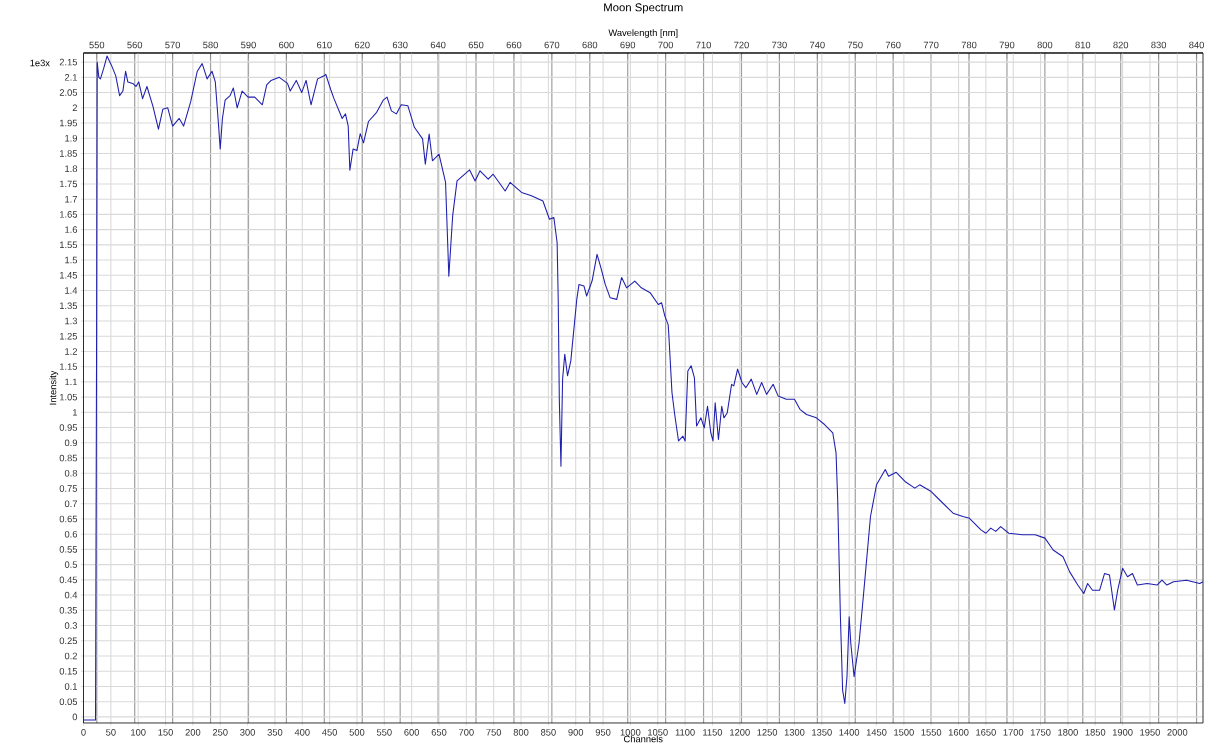 Image resolution: width=1217 pixels, height=755 pixels. Describe the element at coordinates (71, 290) in the screenshot. I see `y-tick-label: 1.4` at that location.